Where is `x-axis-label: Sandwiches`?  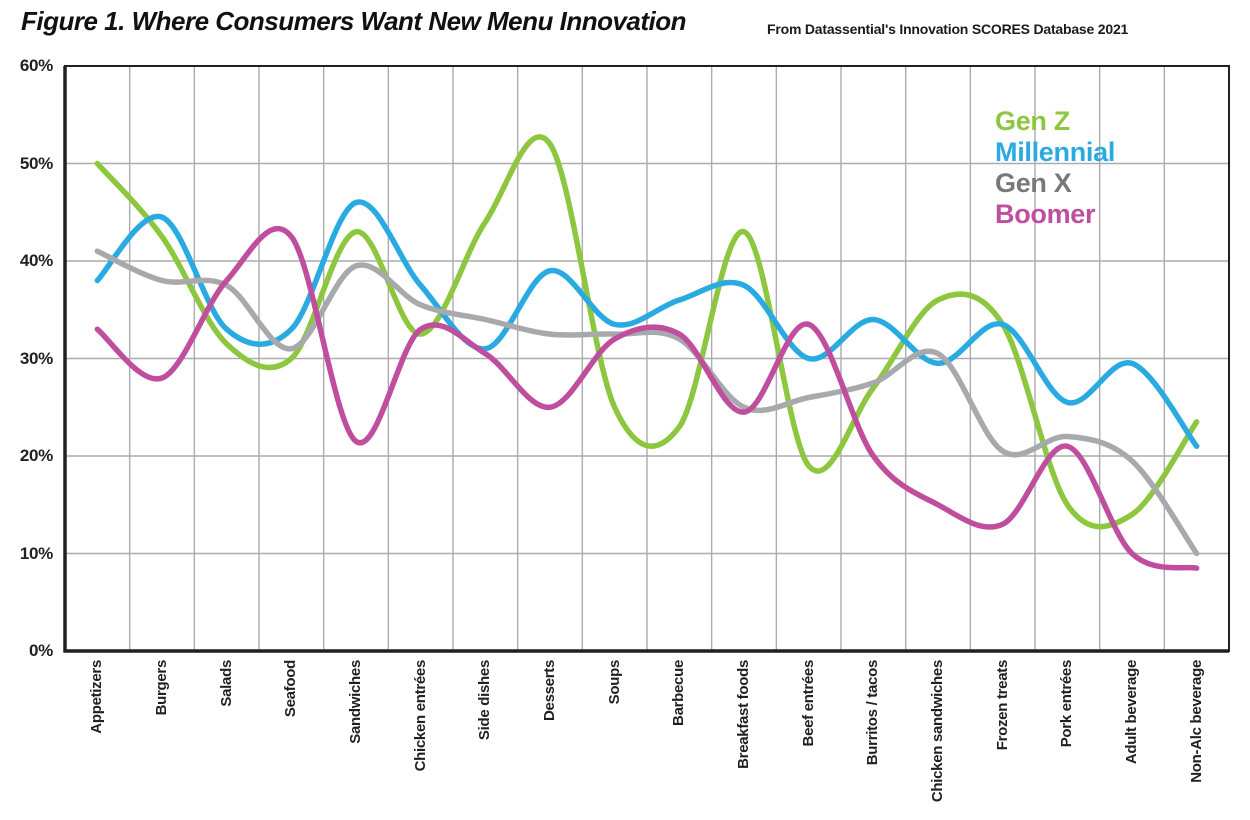 x-axis-label: Sandwiches is located at coordinates (355, 702).